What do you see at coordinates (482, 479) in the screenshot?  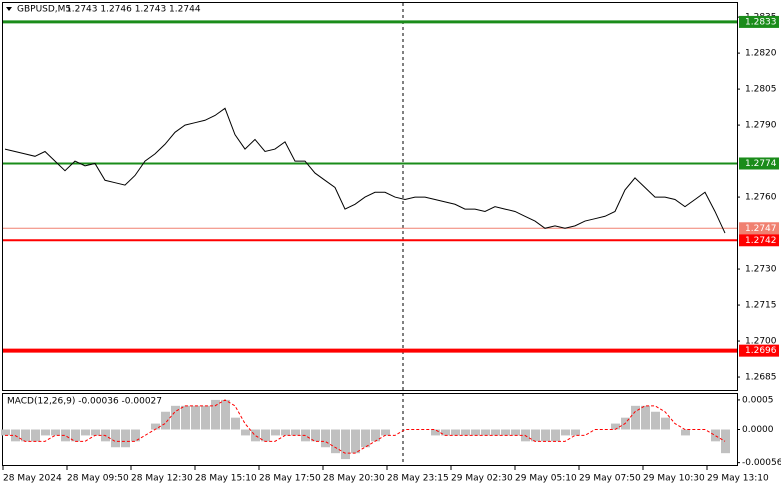 I see `x-tick-label: 29 May 02:30` at bounding box center [482, 479].